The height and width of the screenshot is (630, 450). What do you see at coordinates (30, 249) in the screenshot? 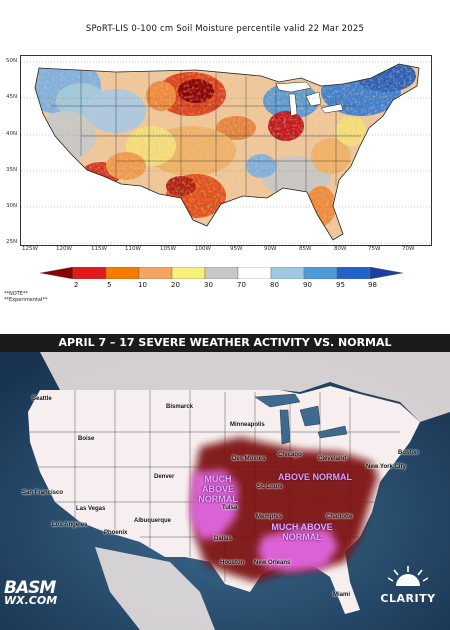
I see `lon-label: 125W` at bounding box center [30, 249].